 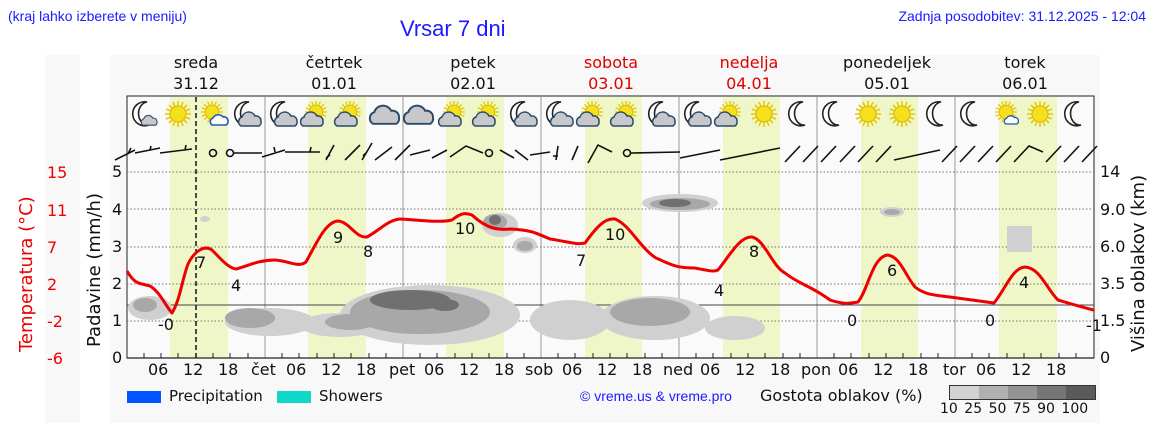 What do you see at coordinates (94, 270) in the screenshot?
I see `precip-axis-label: Padavine (mm/h)` at bounding box center [94, 270].